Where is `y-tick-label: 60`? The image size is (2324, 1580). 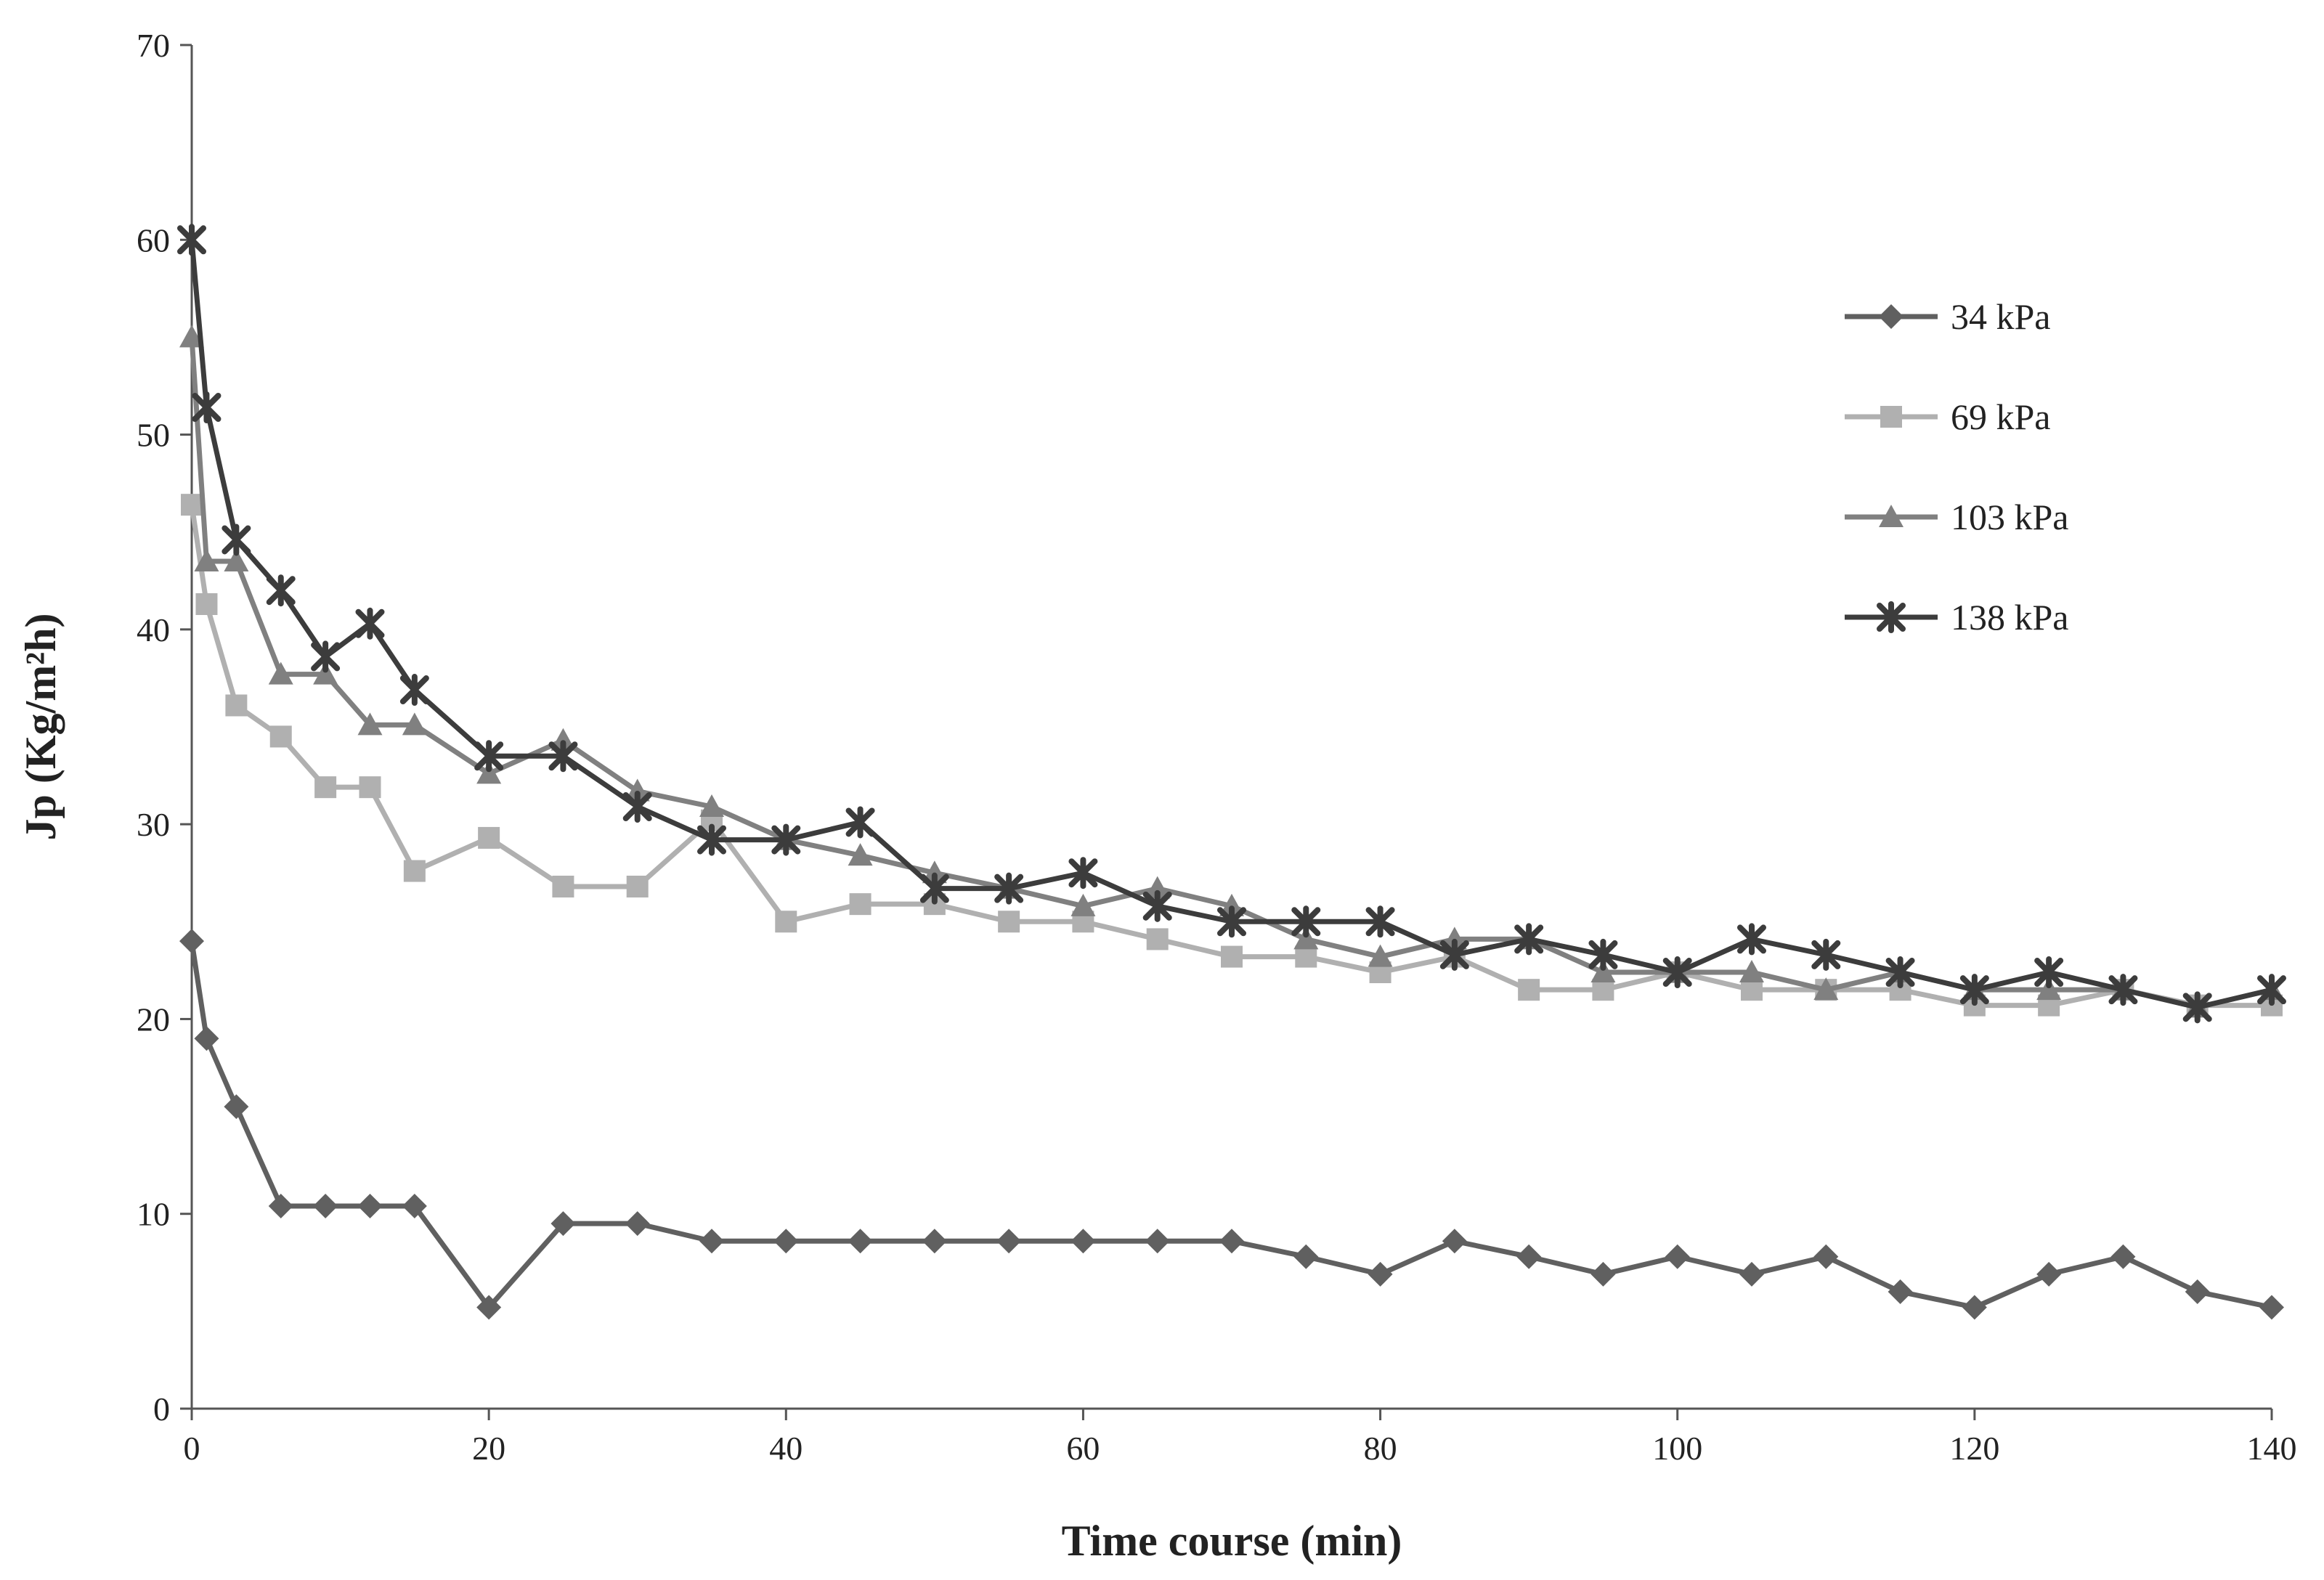
y-tick-label: 60 is located at coordinates (153, 239).